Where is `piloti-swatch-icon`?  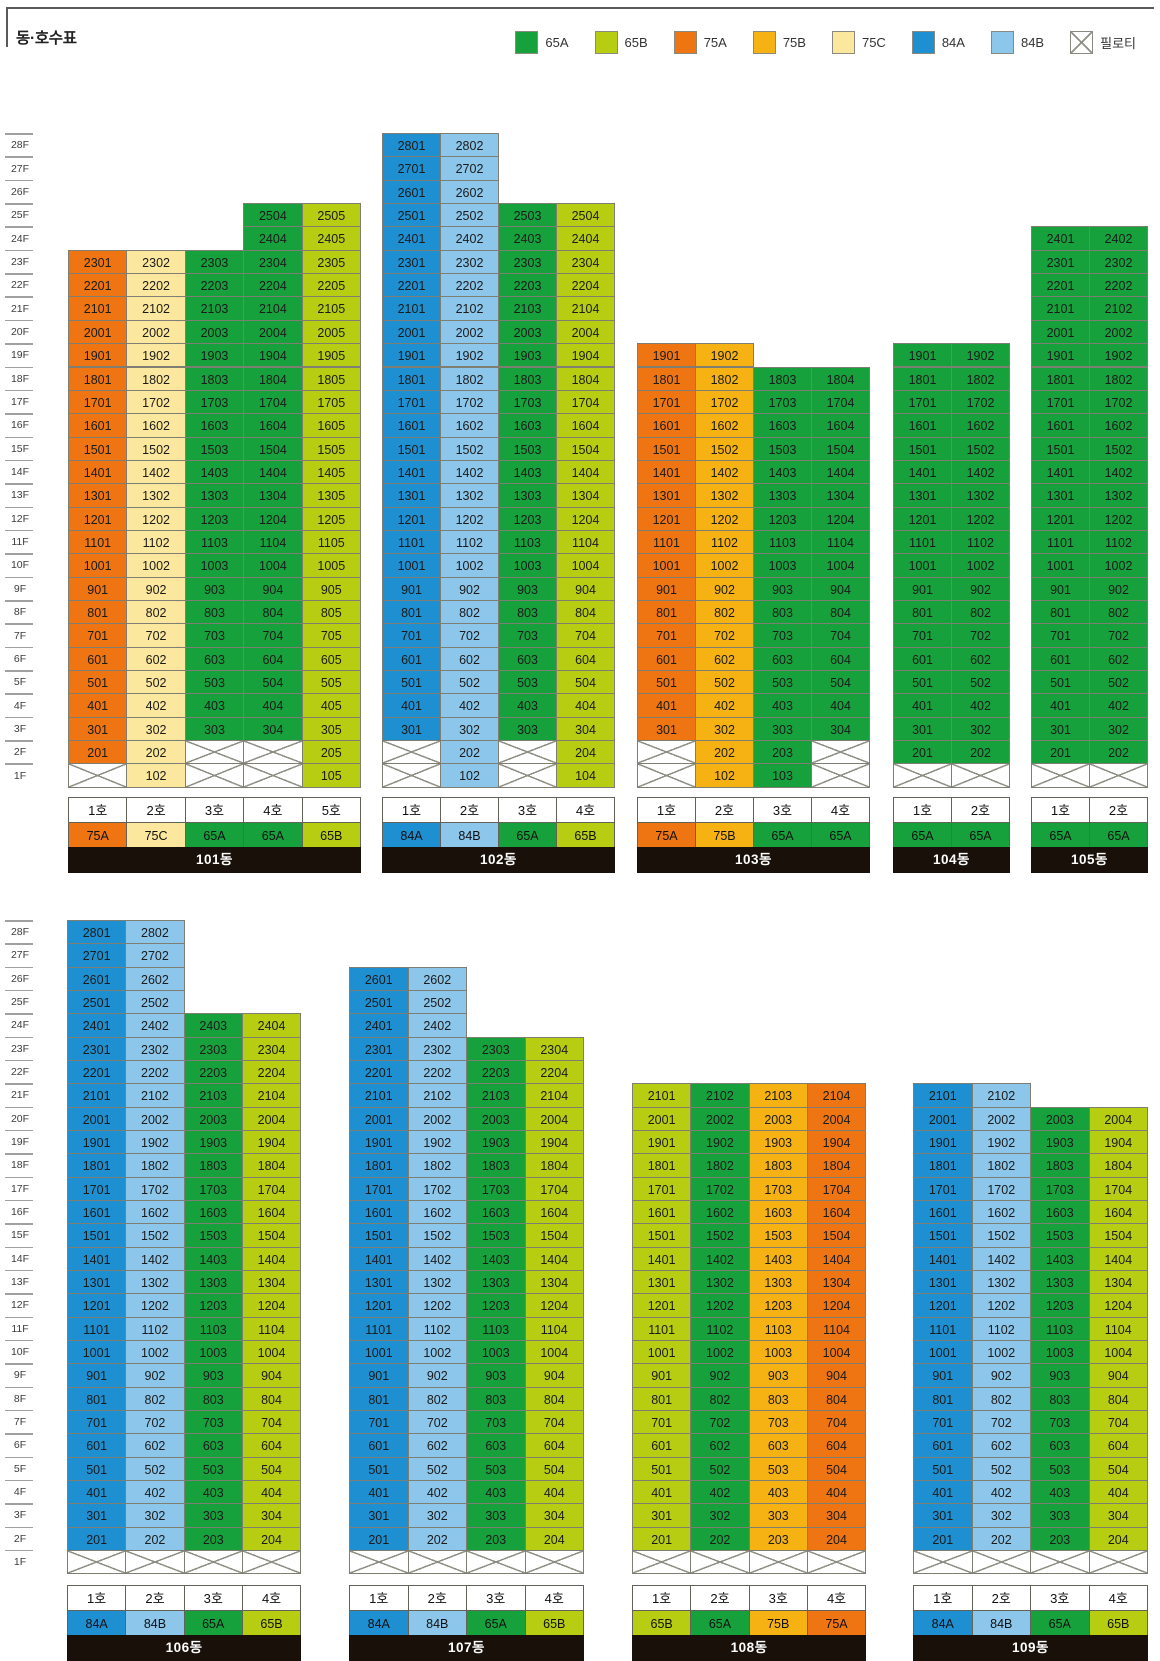
piloti-swatch-icon is located at coordinates (1082, 42).